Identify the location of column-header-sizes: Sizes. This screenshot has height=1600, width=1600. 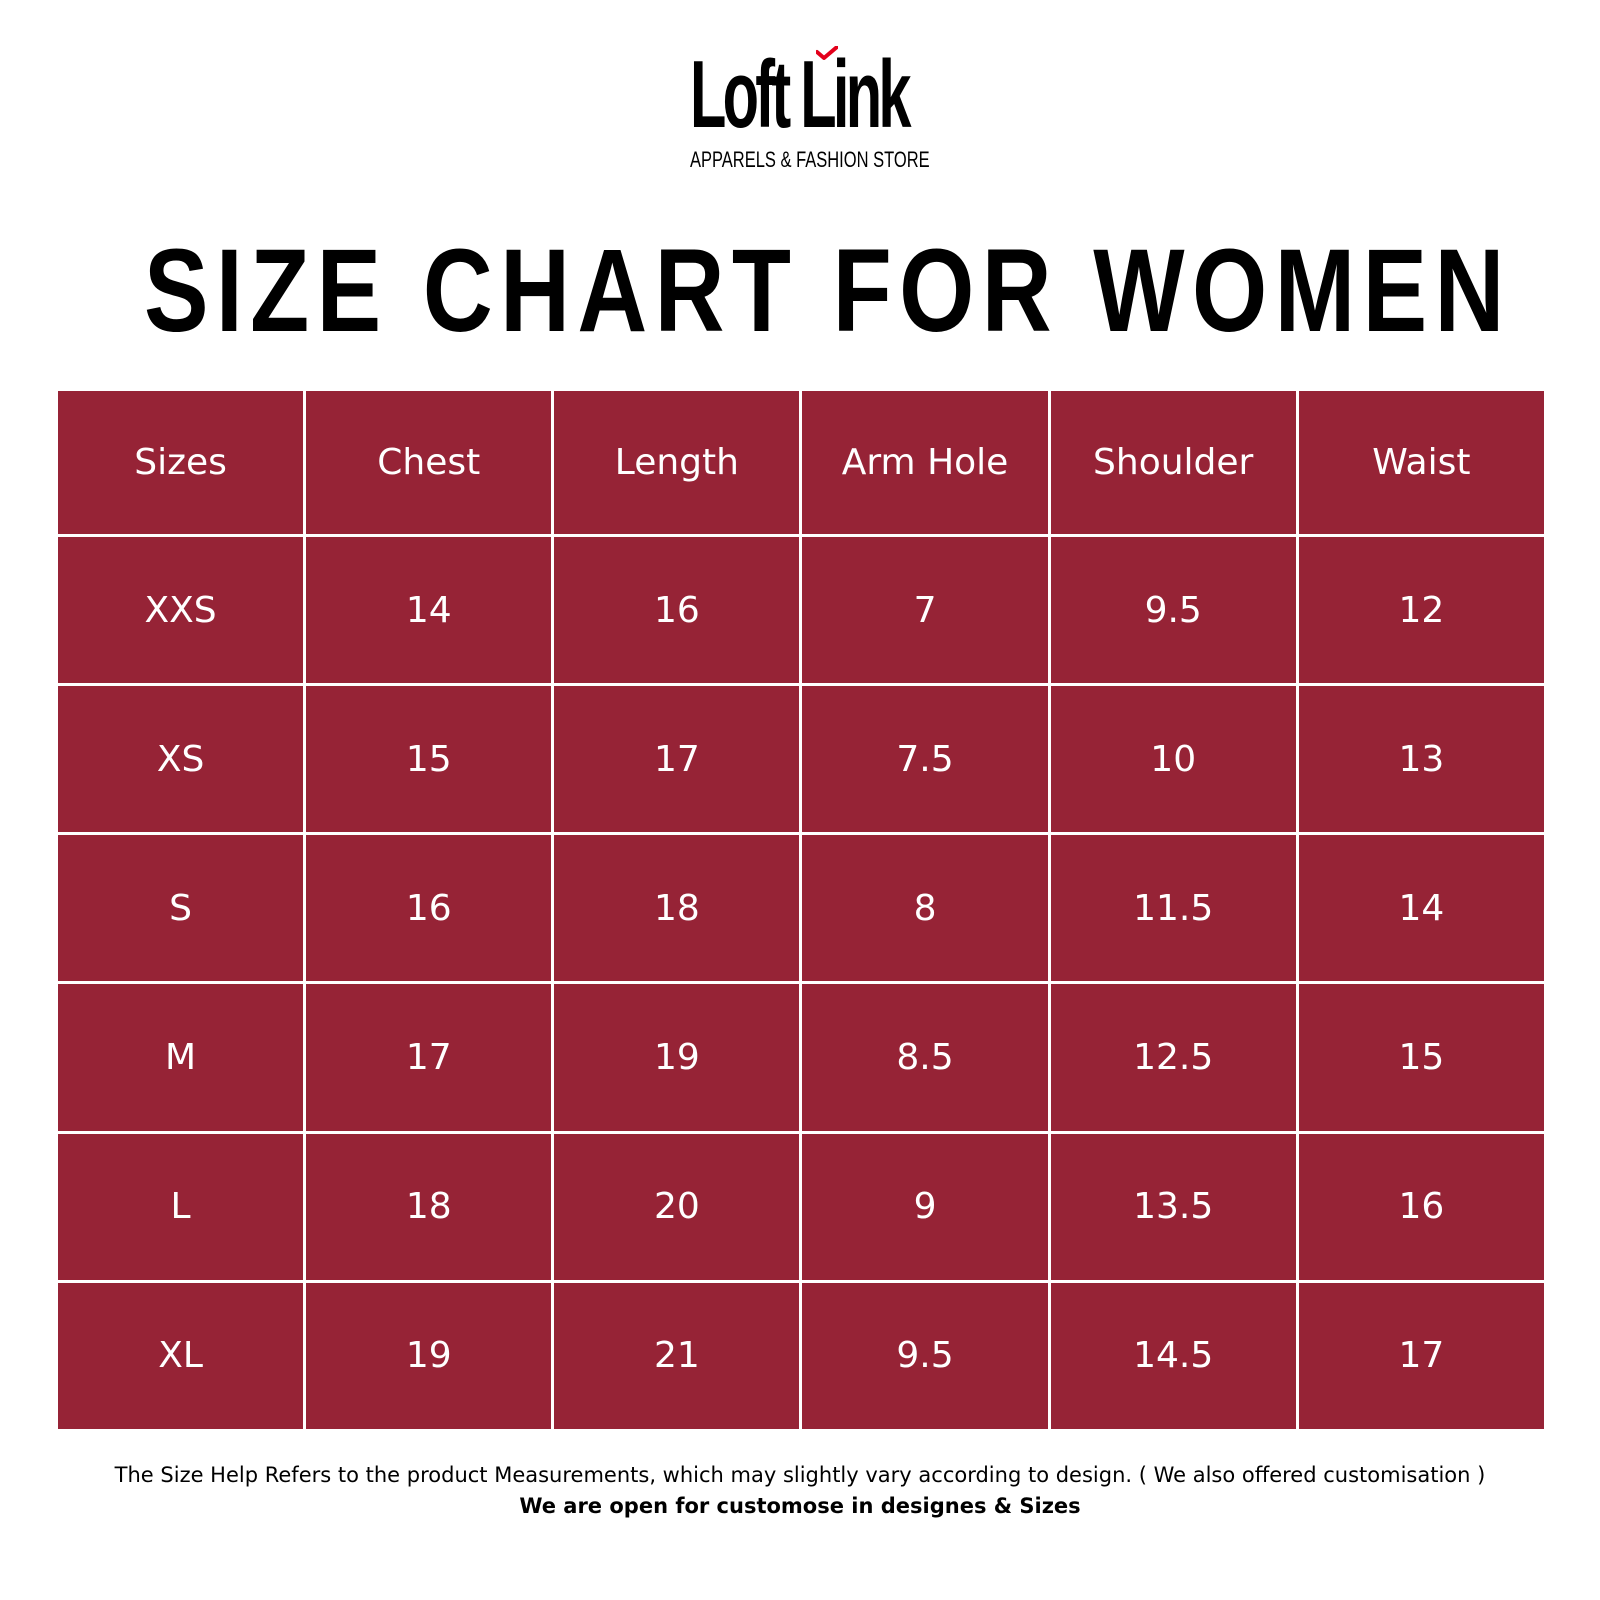
(180, 462).